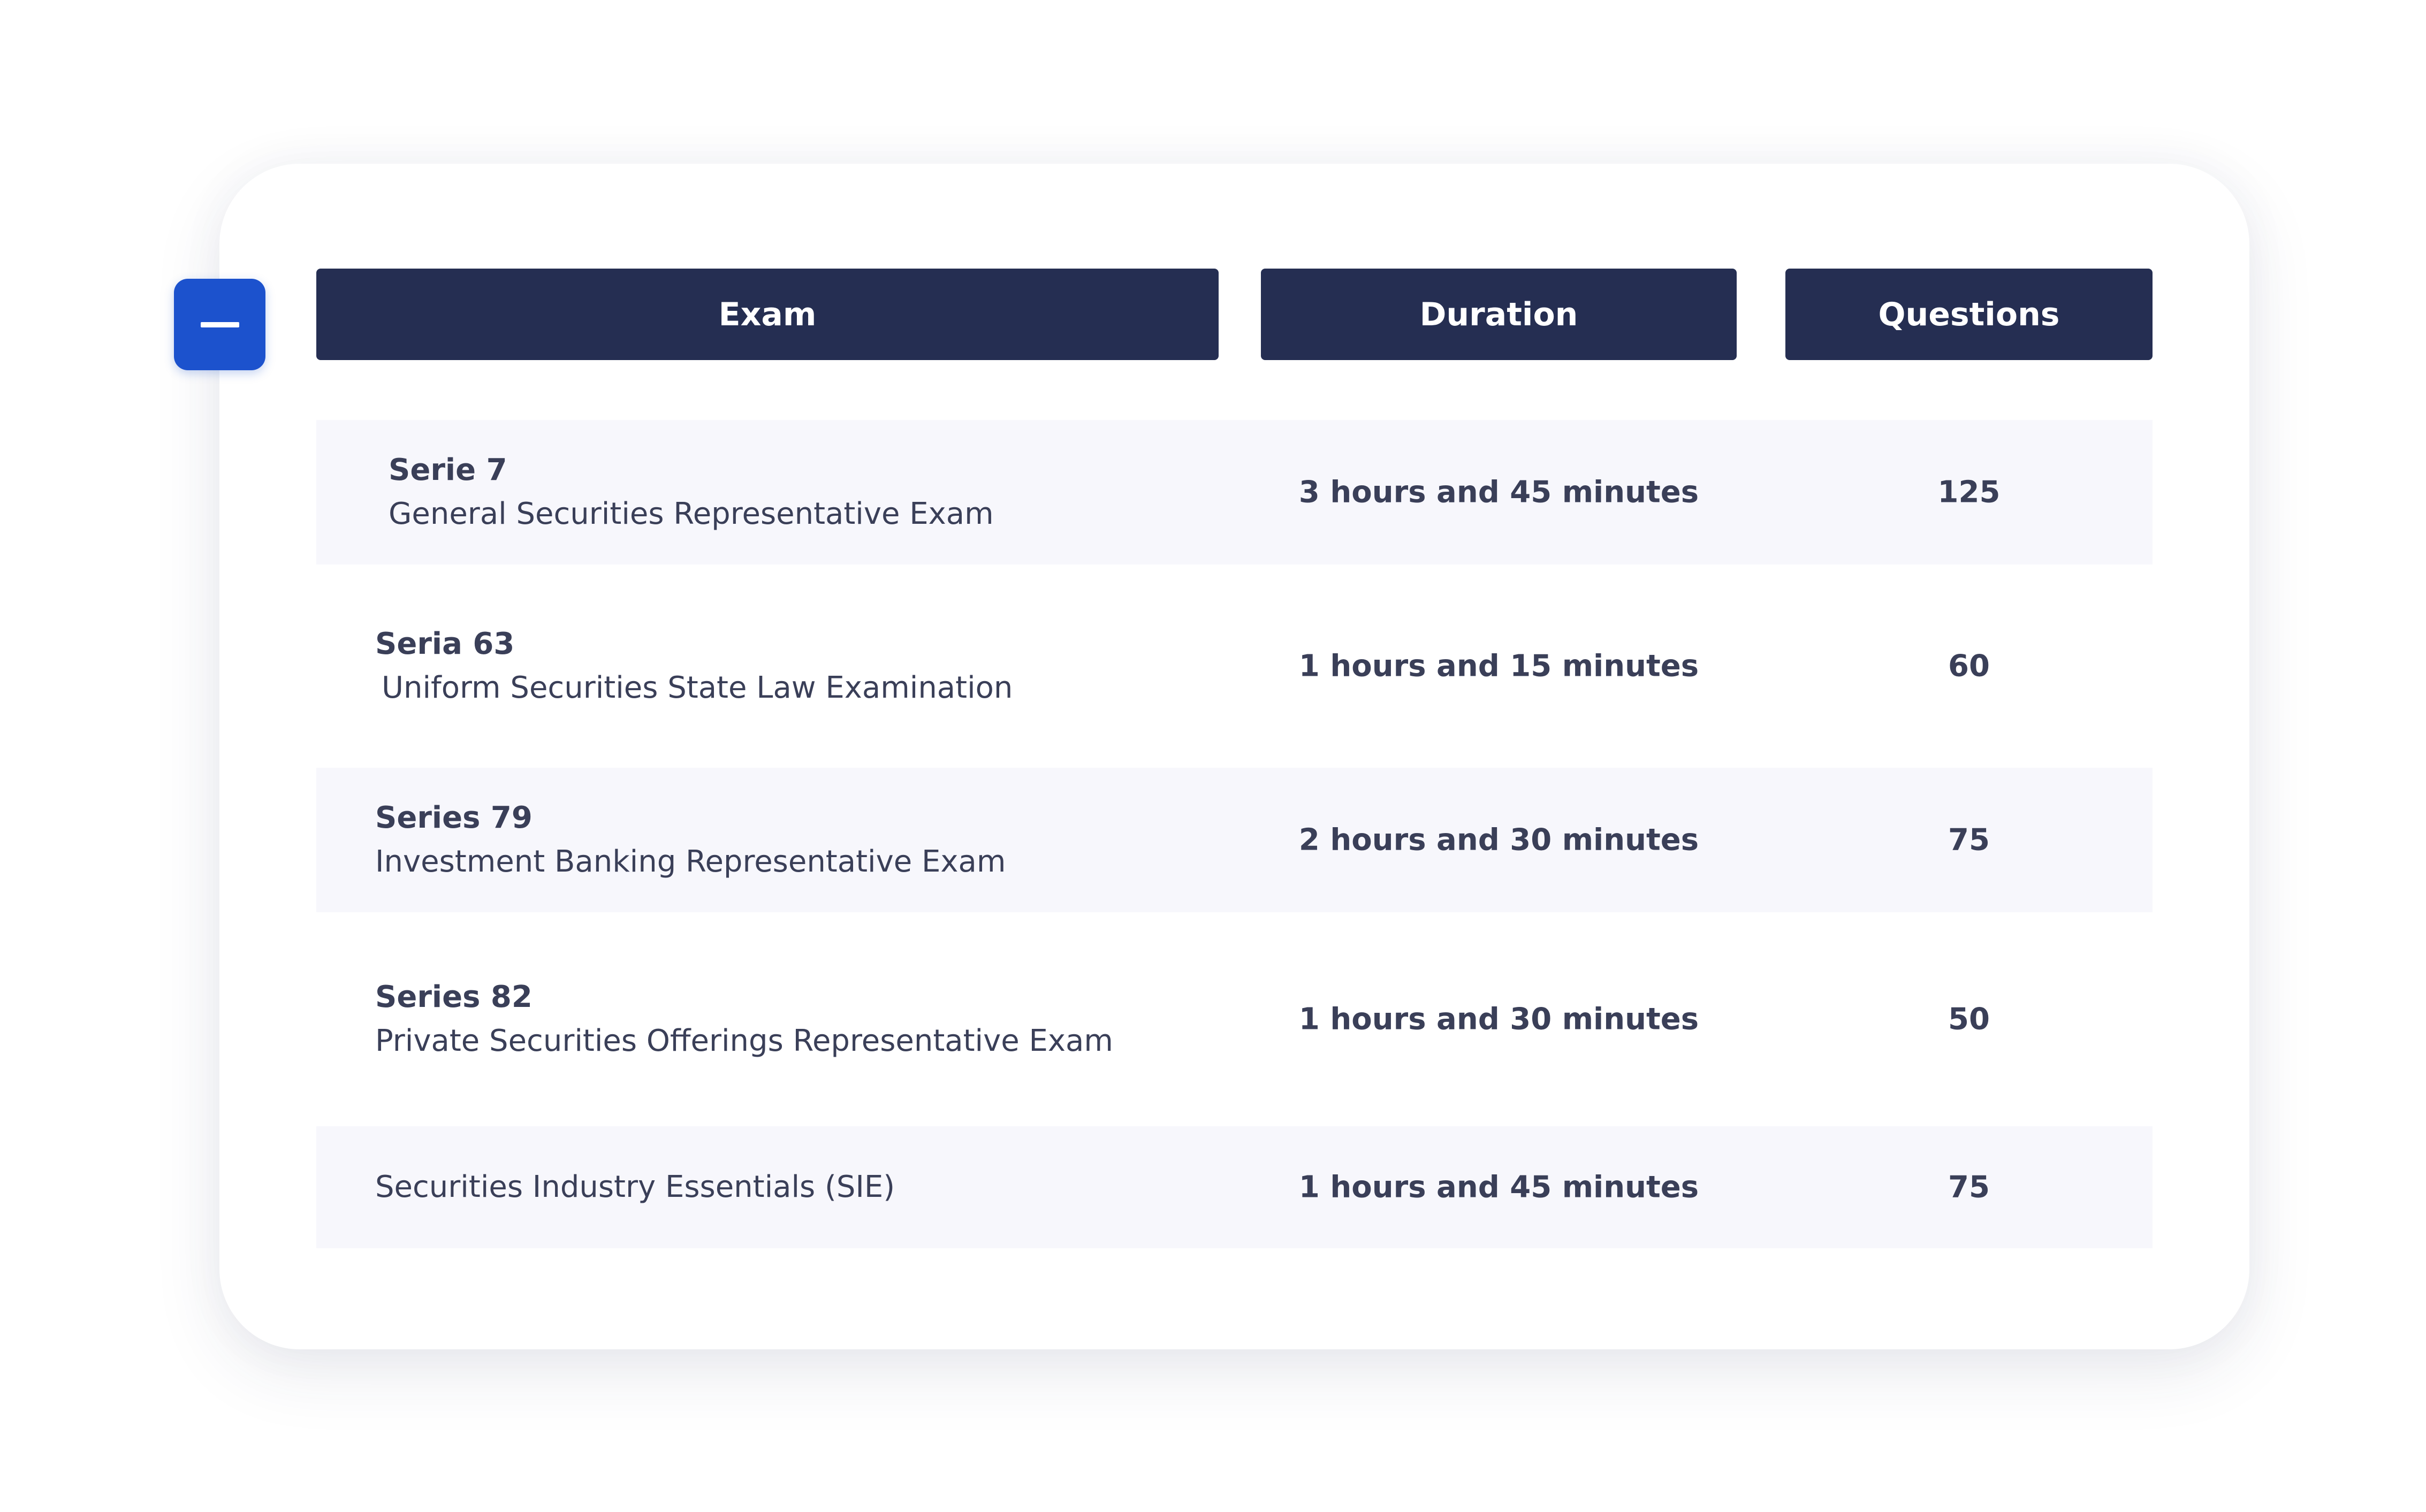 The width and height of the screenshot is (2426, 1512). I want to click on exam-cell: Securities Industry Essentials (SIE), so click(635, 1187).